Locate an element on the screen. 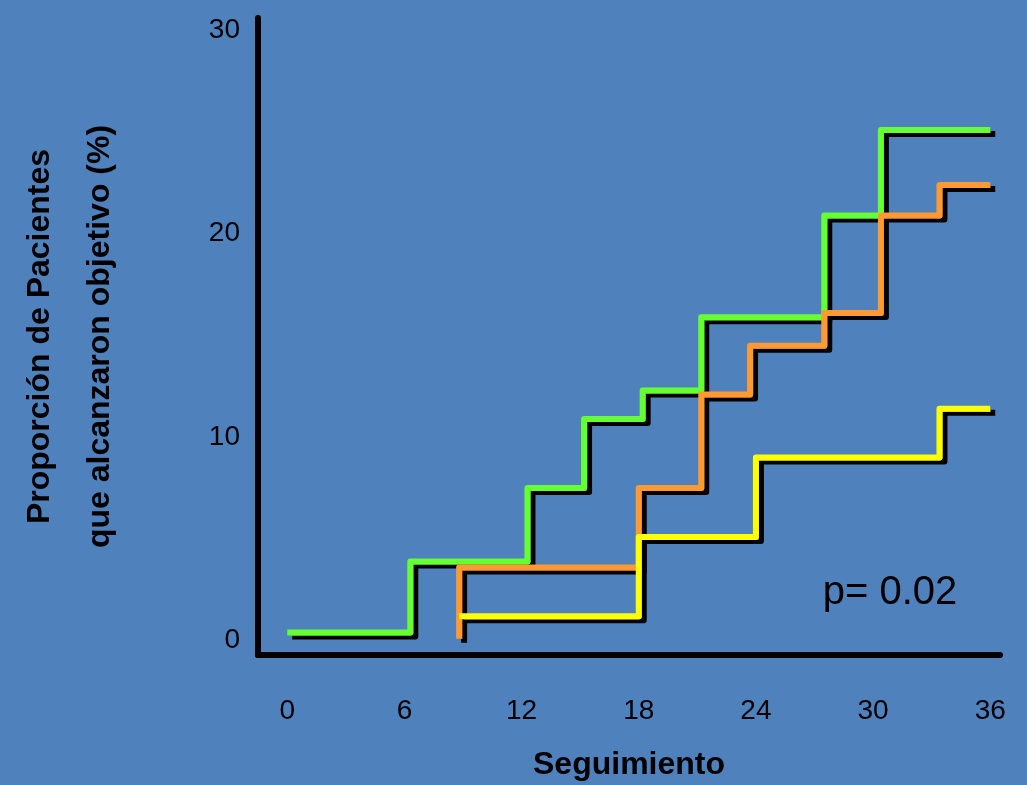 This screenshot has height=785, width=1027. y-tick-label: 10 is located at coordinates (224, 435).